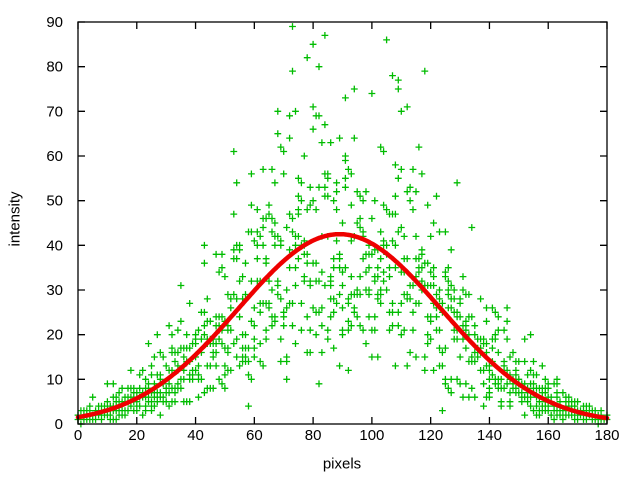 This screenshot has width=640, height=480. Describe the element at coordinates (54, 22) in the screenshot. I see `y-tick-label: 90` at that location.